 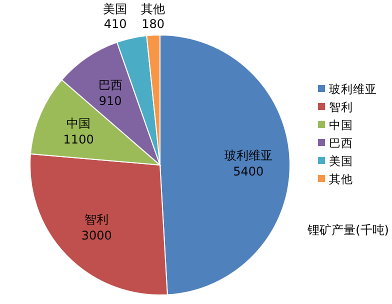 What do you see at coordinates (153, 9) in the screenshot?
I see `slice-label: 其他` at bounding box center [153, 9].